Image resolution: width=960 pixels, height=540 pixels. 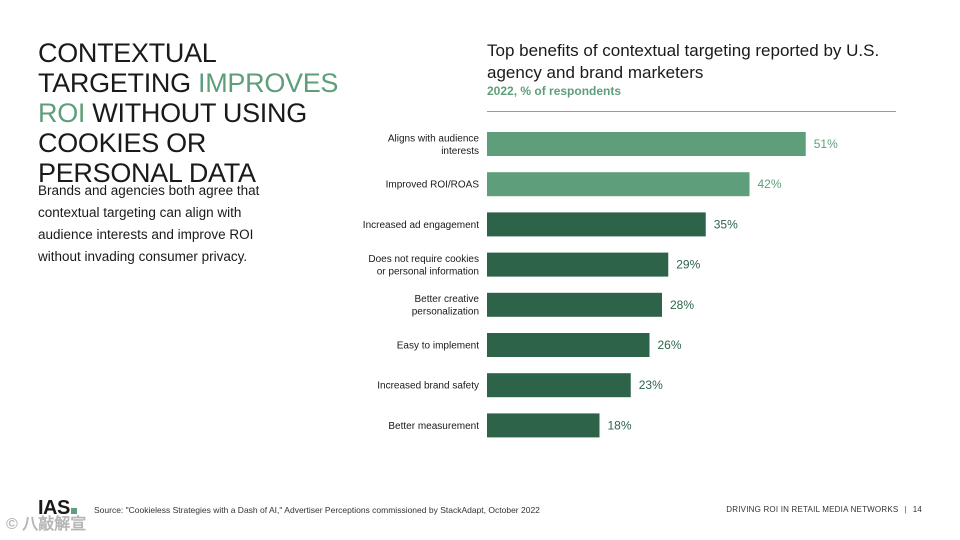 What do you see at coordinates (423, 259) in the screenshot?
I see `category-label-3-line-0: Does not require cookies` at bounding box center [423, 259].